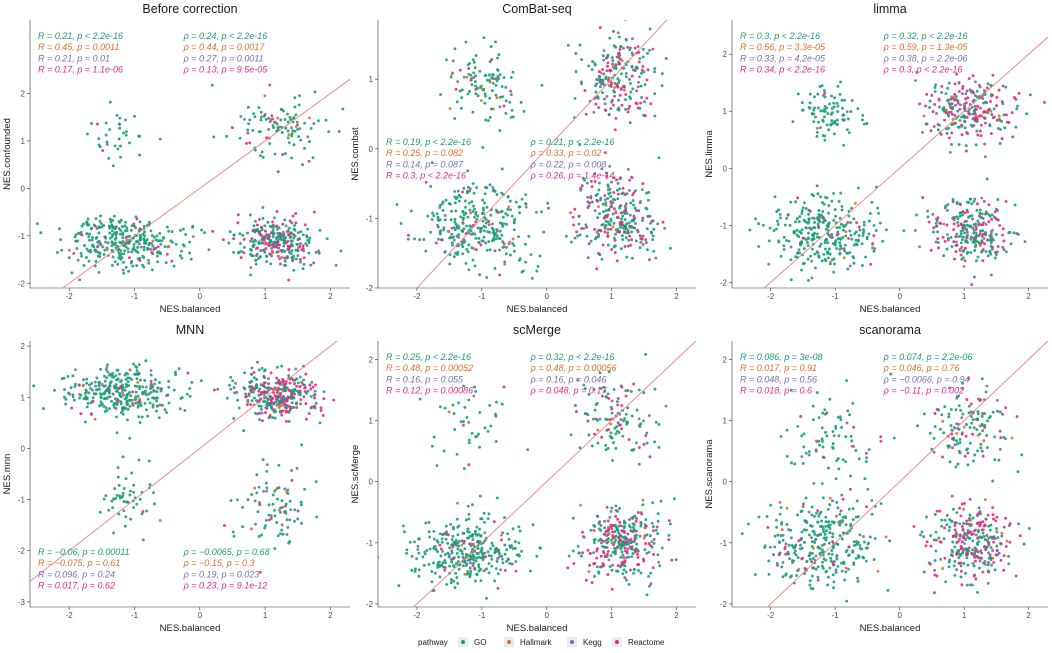  What do you see at coordinates (23, 188) in the screenshot?
I see `y-tick-label: 0` at bounding box center [23, 188].